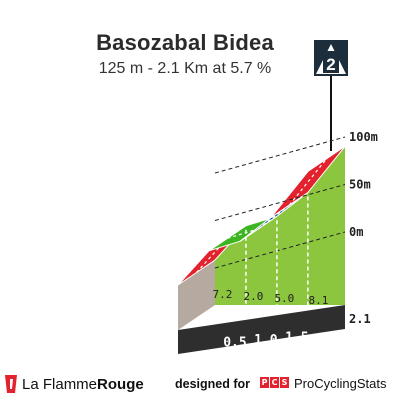 The width and height of the screenshot is (405, 402). I want to click on procyclingstats-link: ProCyclingStats, so click(340, 383).